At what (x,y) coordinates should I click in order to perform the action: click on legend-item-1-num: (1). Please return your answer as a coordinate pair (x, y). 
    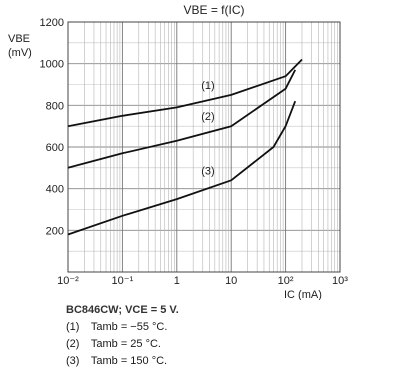
    Looking at the image, I should click on (73, 327).